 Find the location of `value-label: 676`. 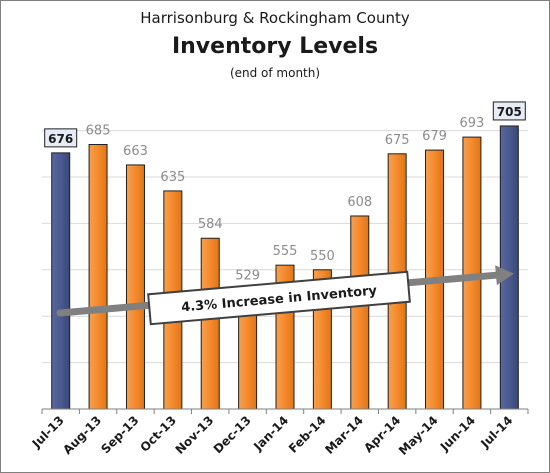

value-label: 676 is located at coordinates (60, 139).